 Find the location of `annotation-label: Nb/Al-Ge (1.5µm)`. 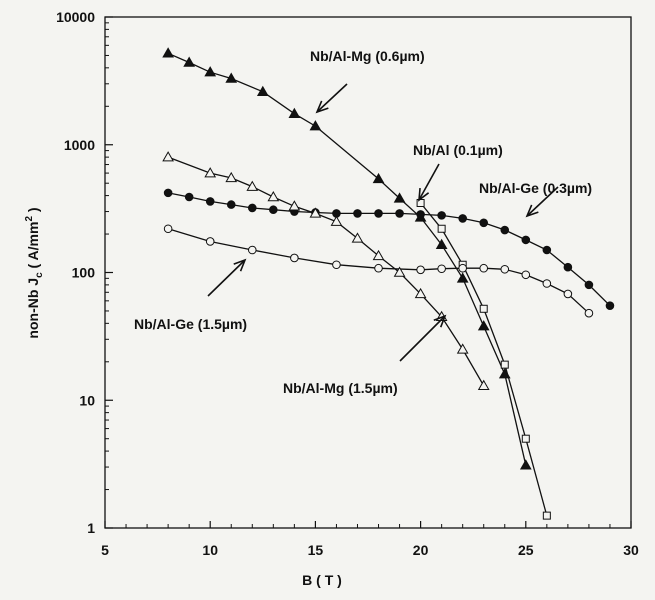

annotation-label: Nb/Al-Ge (1.5µm) is located at coordinates (190, 324).